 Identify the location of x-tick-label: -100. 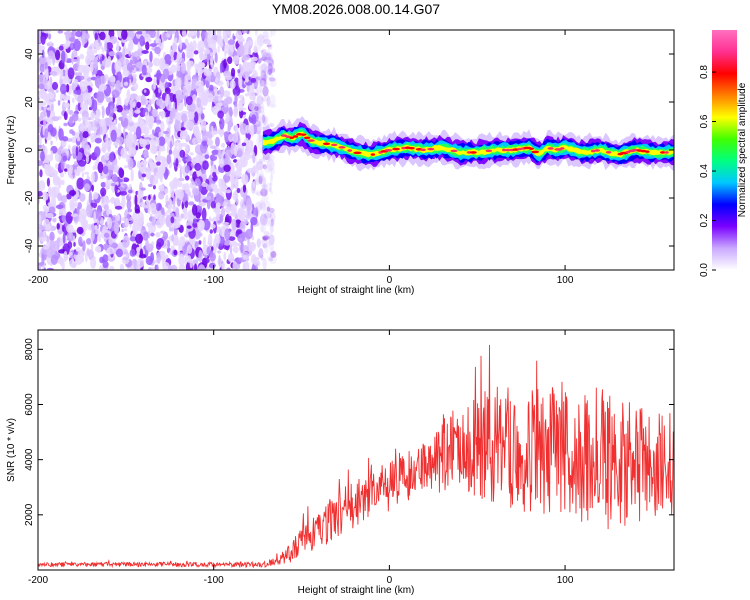
(214, 580).